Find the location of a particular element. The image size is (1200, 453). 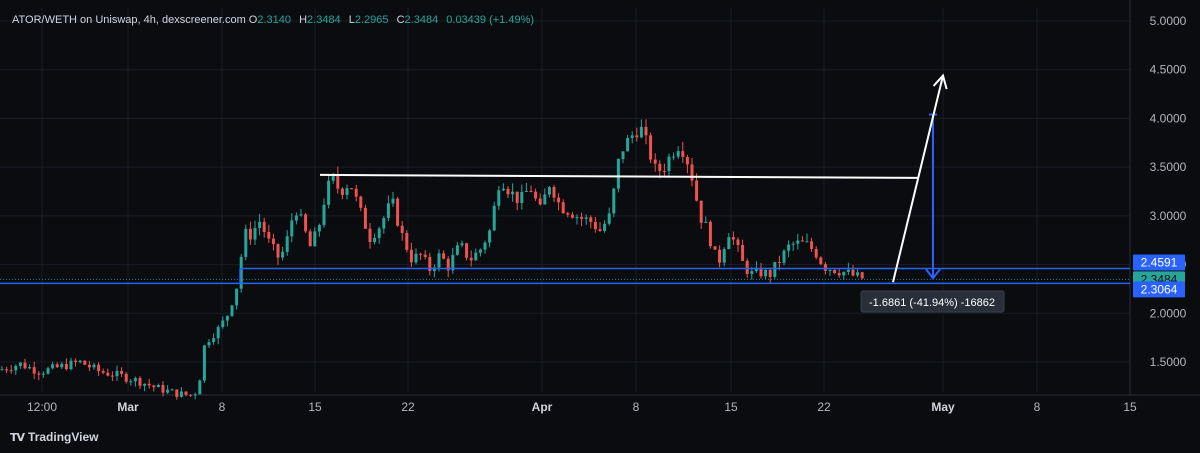

x-tick-label: May is located at coordinates (943, 407).